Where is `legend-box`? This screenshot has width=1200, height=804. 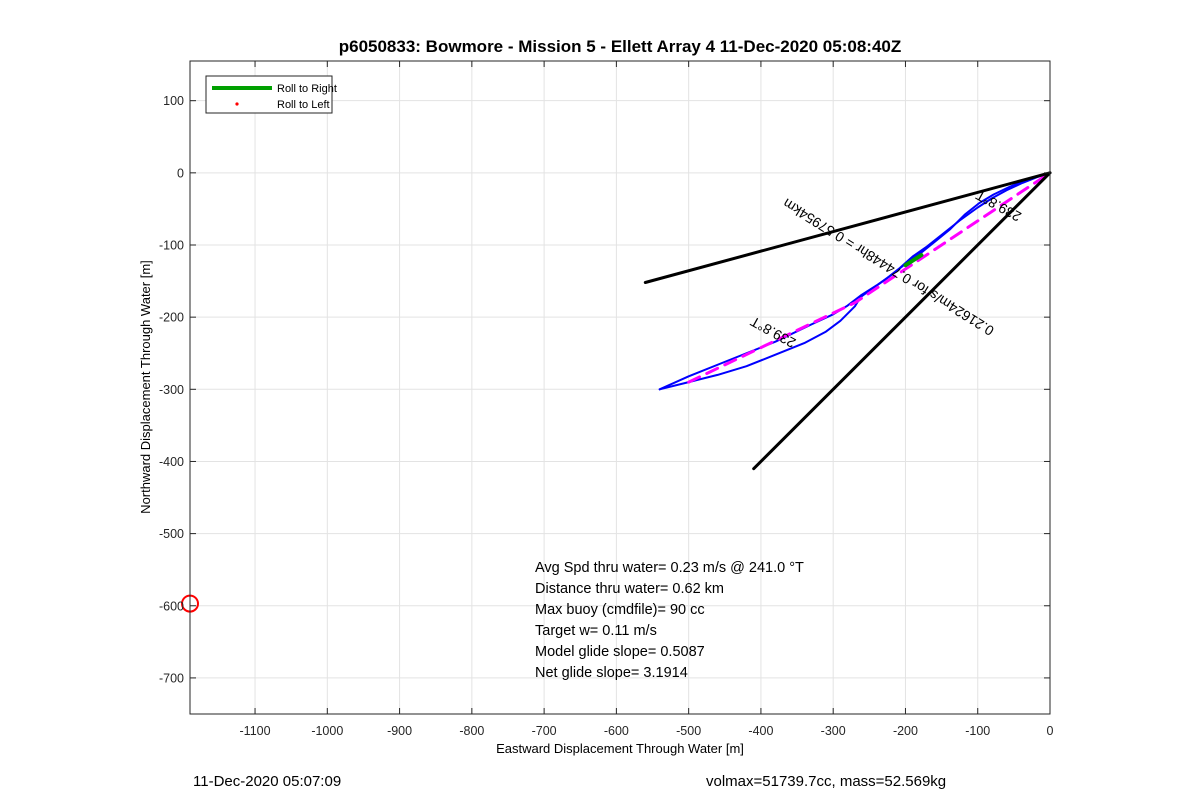 legend-box is located at coordinates (269, 94).